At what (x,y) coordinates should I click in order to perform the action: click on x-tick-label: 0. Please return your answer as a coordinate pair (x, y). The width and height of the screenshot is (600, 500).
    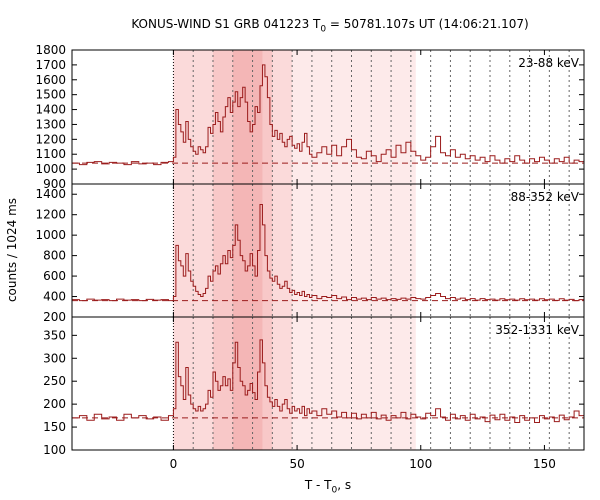
    Looking at the image, I should click on (174, 464).